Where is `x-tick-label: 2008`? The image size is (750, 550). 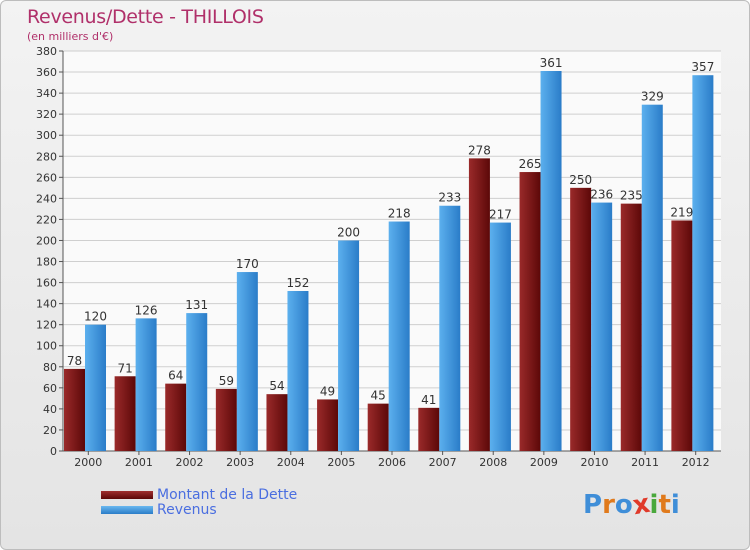 x-tick-label: 2008 is located at coordinates (493, 462).